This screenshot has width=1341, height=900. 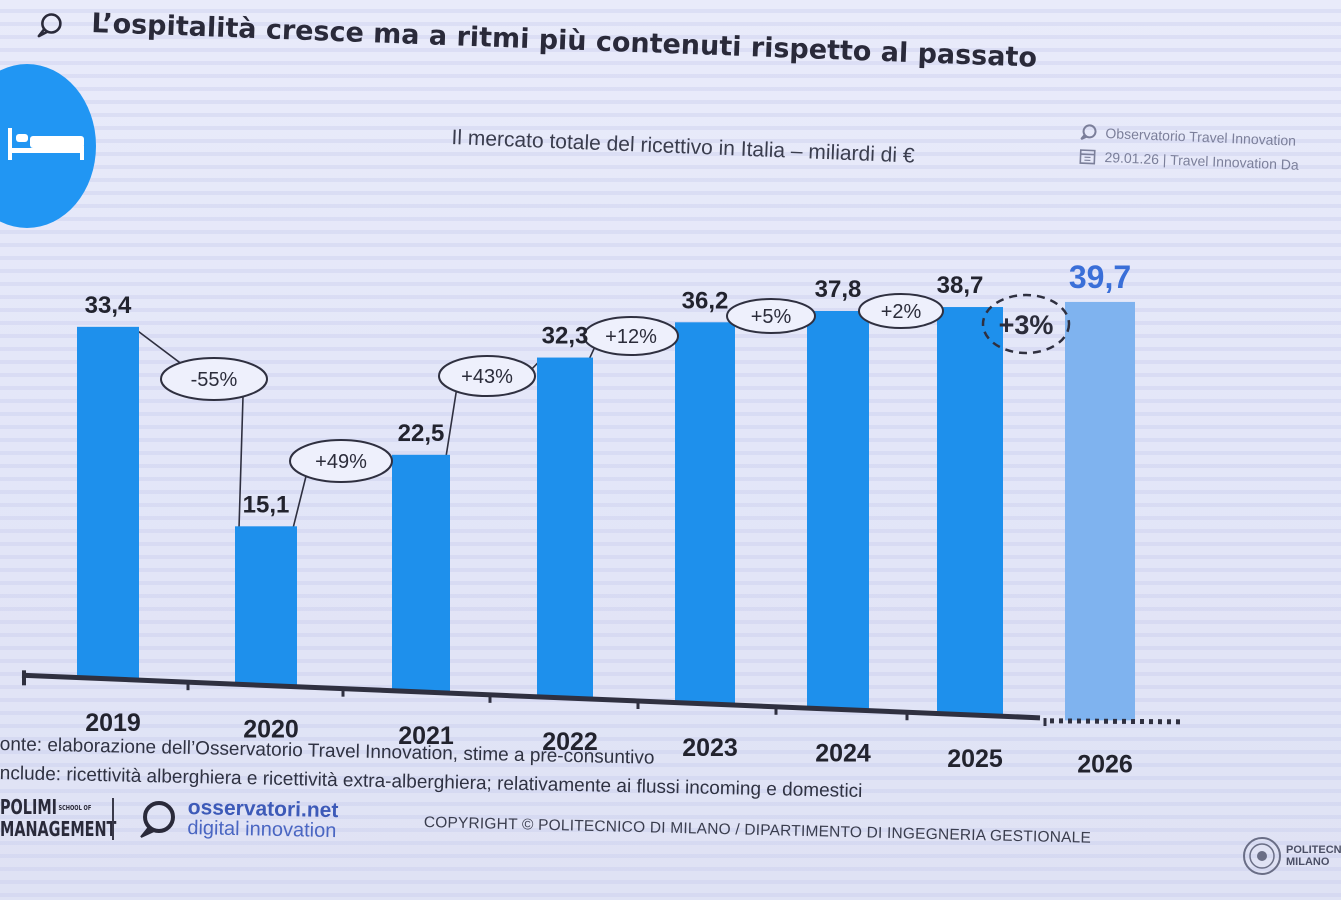 I want to click on bed-icon, so click(x=46, y=144).